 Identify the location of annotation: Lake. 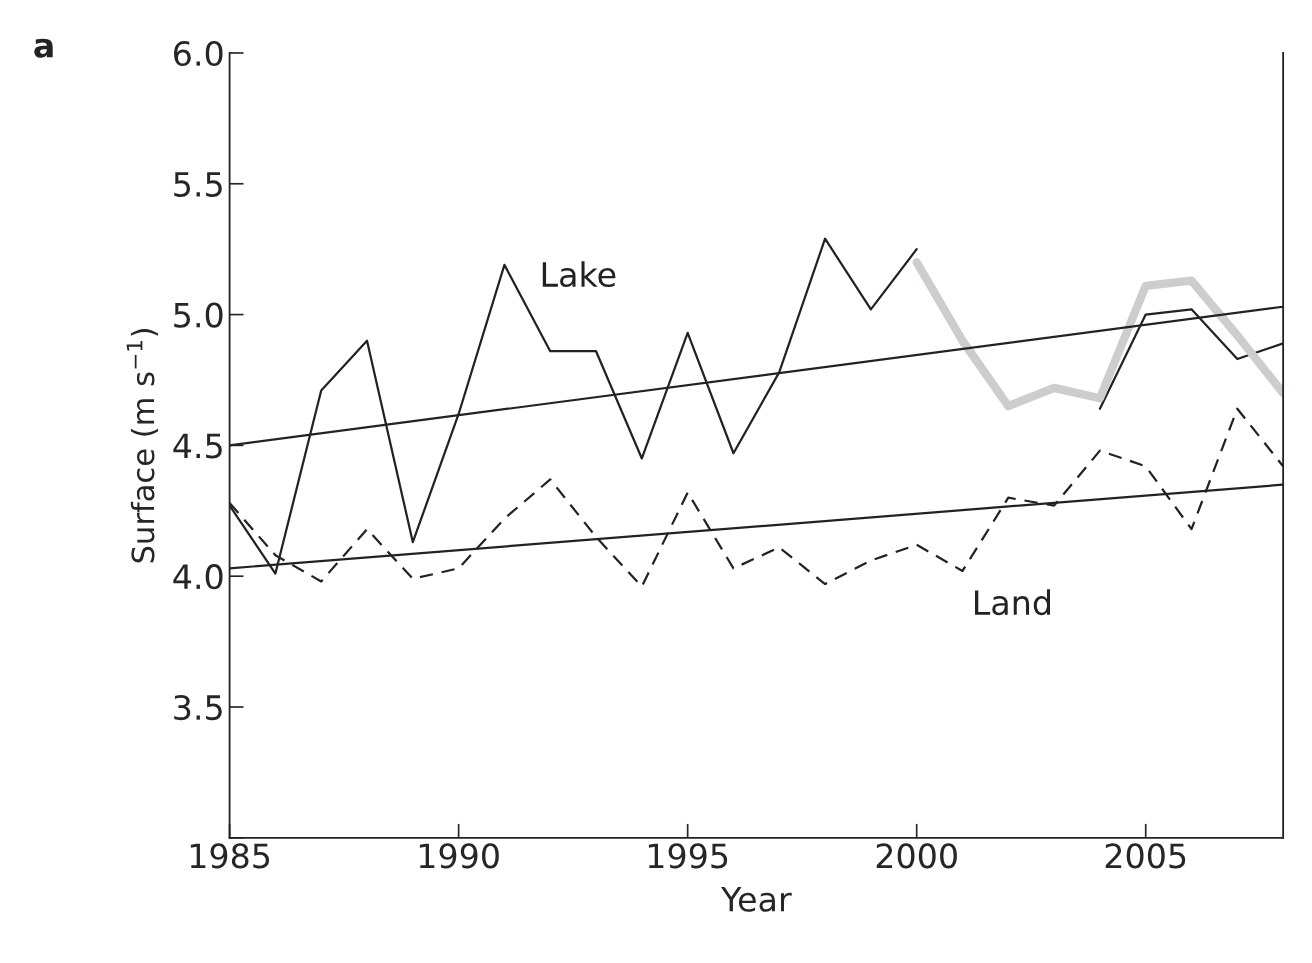
(579, 274).